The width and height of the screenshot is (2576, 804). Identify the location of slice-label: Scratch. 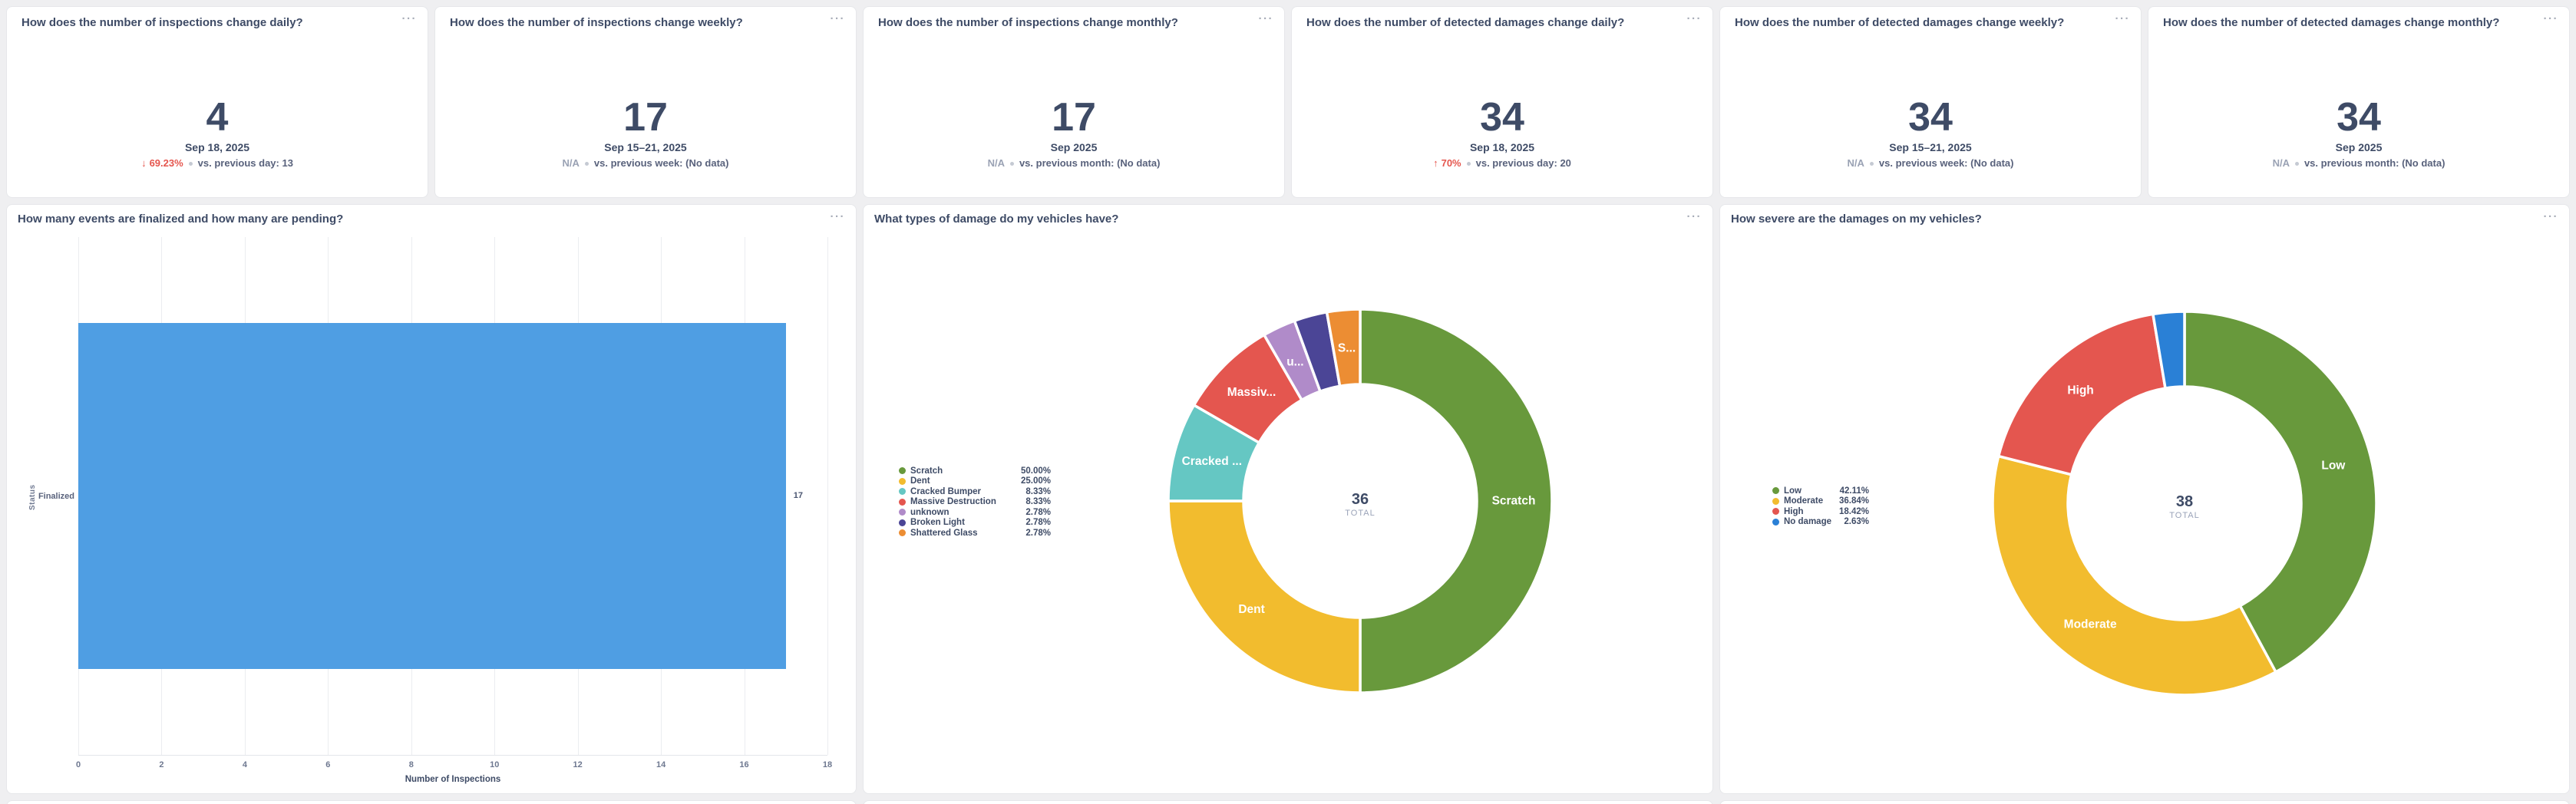
(1514, 501).